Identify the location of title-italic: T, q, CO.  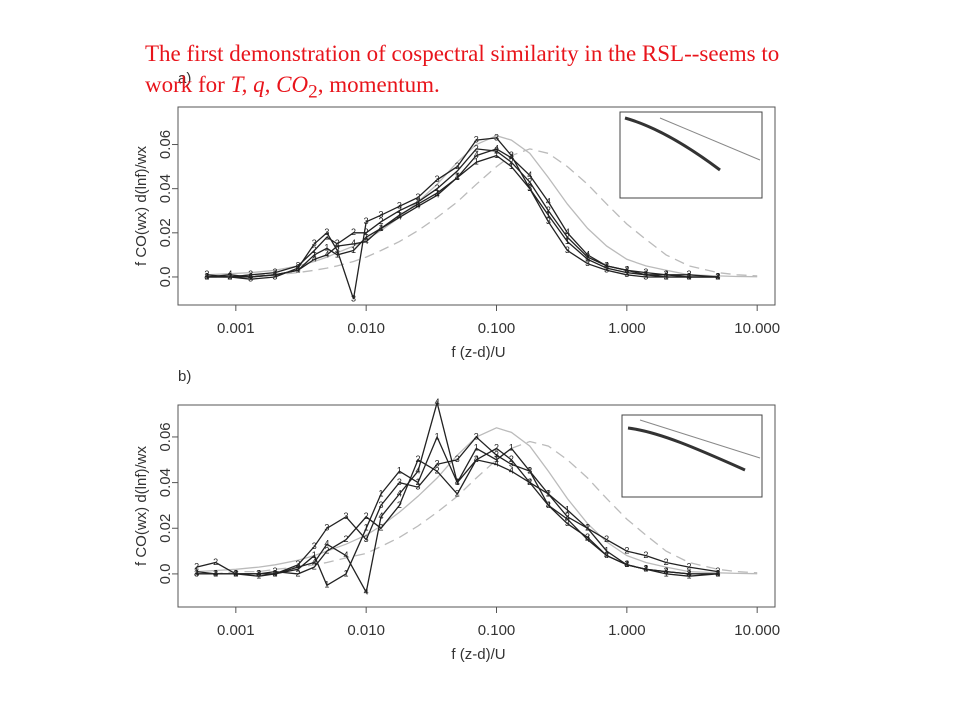
(269, 84).